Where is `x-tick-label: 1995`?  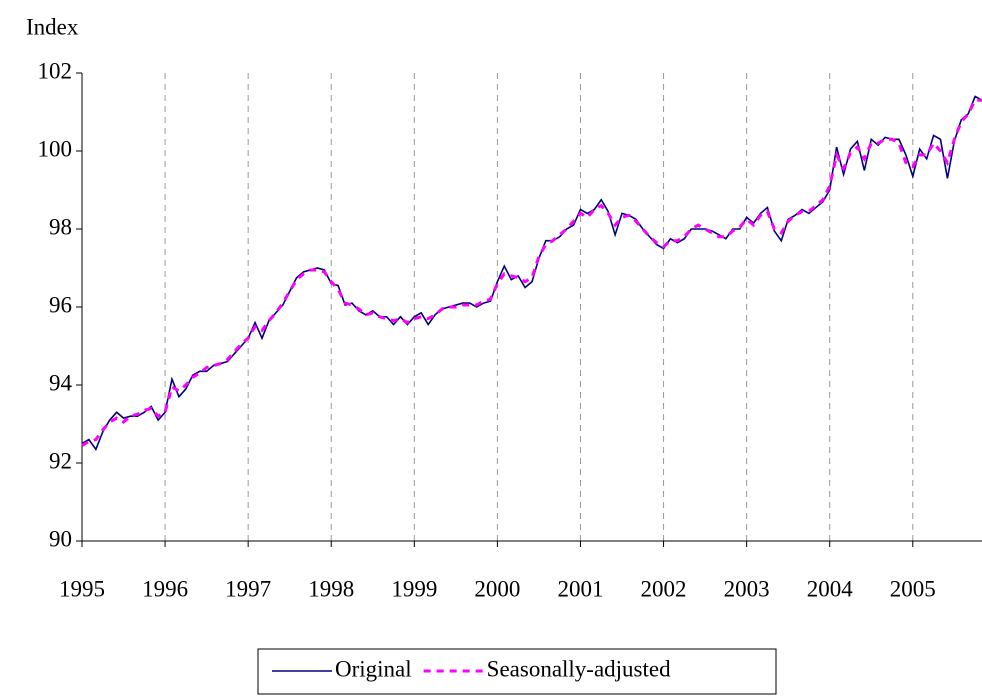
x-tick-label: 1995 is located at coordinates (82, 588).